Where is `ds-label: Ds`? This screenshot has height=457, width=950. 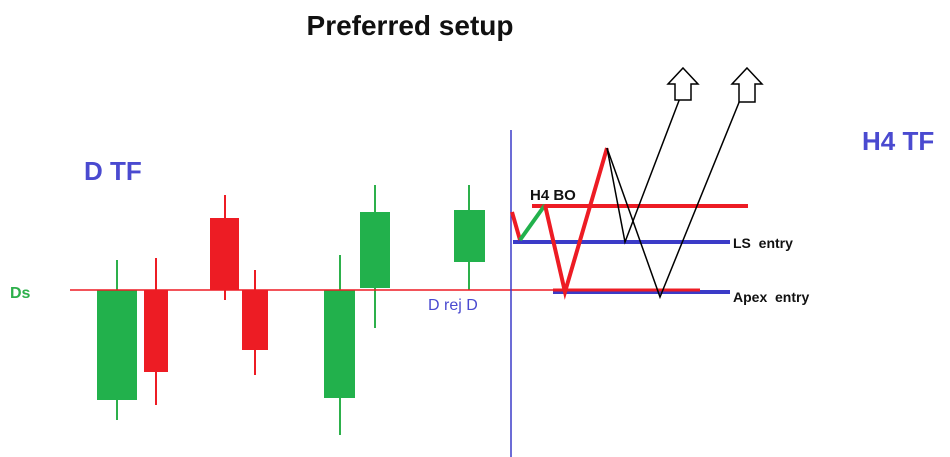 ds-label: Ds is located at coordinates (20, 293).